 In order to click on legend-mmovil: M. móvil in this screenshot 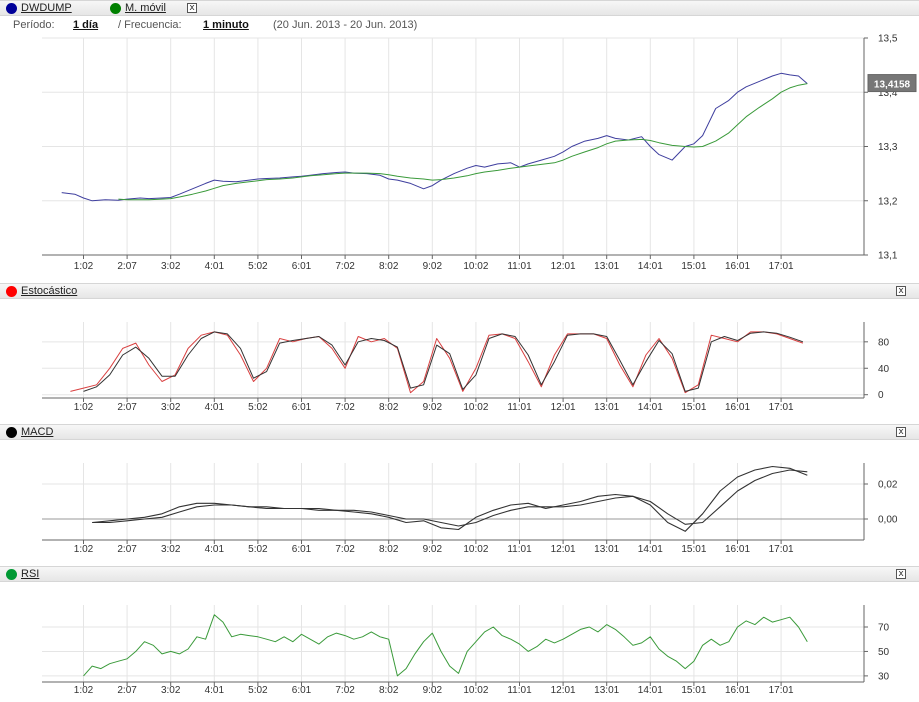, I will do `click(138, 8)`.